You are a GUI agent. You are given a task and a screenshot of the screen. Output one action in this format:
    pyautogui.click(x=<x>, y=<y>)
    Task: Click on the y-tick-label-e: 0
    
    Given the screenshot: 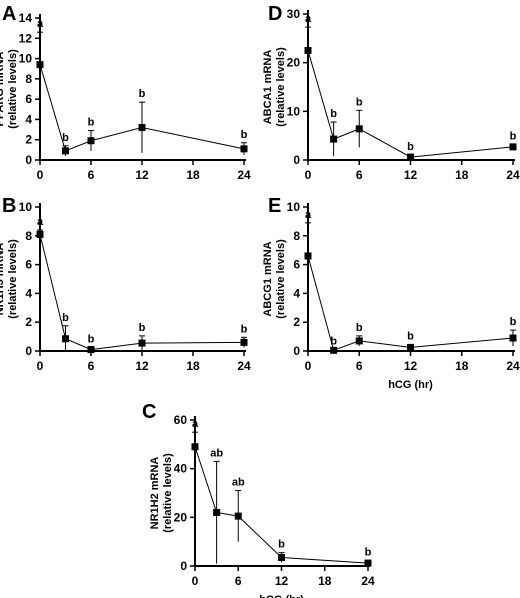 What is the action you would take?
    pyautogui.click(x=296, y=351)
    